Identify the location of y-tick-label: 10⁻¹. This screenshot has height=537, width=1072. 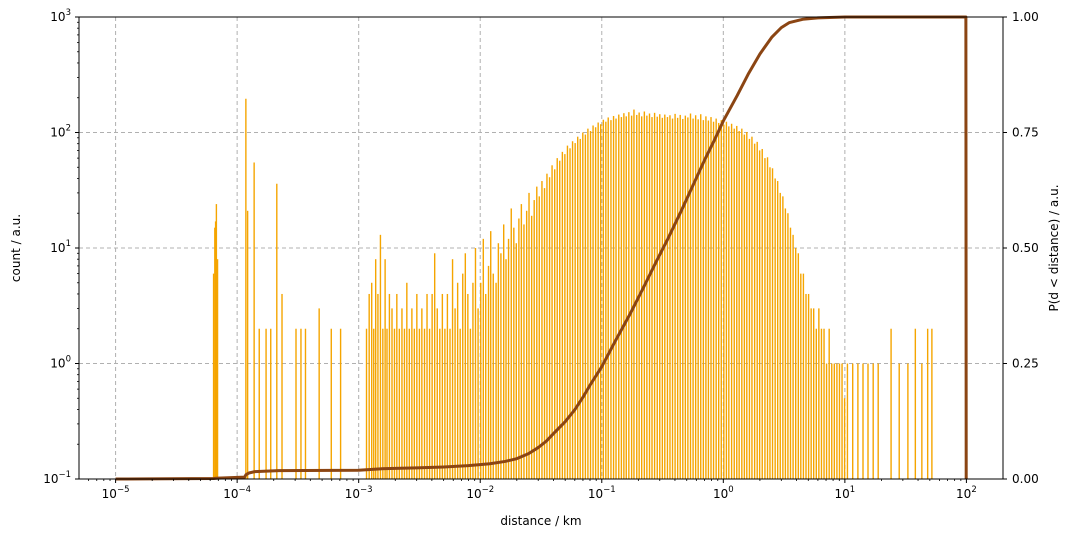
(57, 478).